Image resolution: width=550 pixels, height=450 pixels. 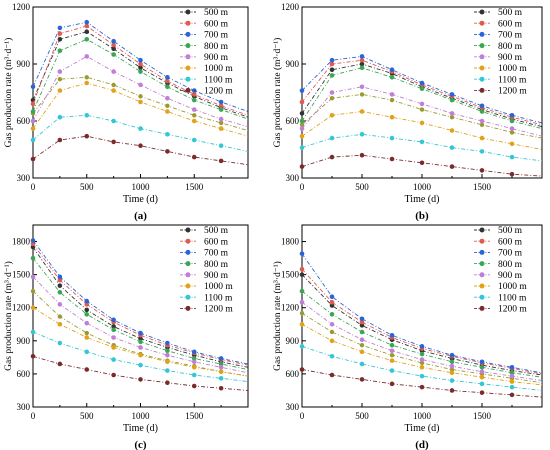 What do you see at coordinates (216, 231) in the screenshot?
I see `legend-label: 500 m` at bounding box center [216, 231].